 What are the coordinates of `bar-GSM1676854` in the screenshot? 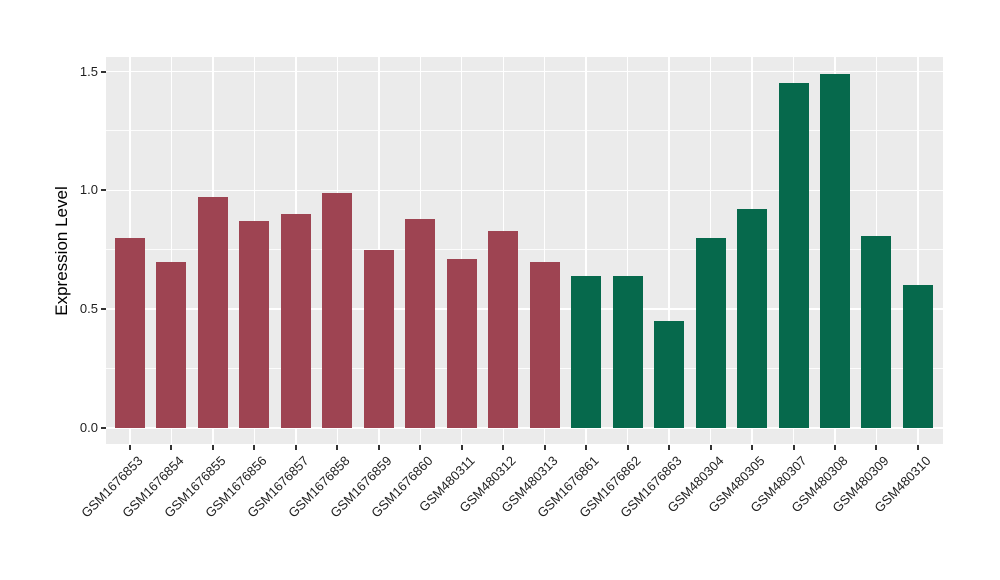 It's located at (171, 344).